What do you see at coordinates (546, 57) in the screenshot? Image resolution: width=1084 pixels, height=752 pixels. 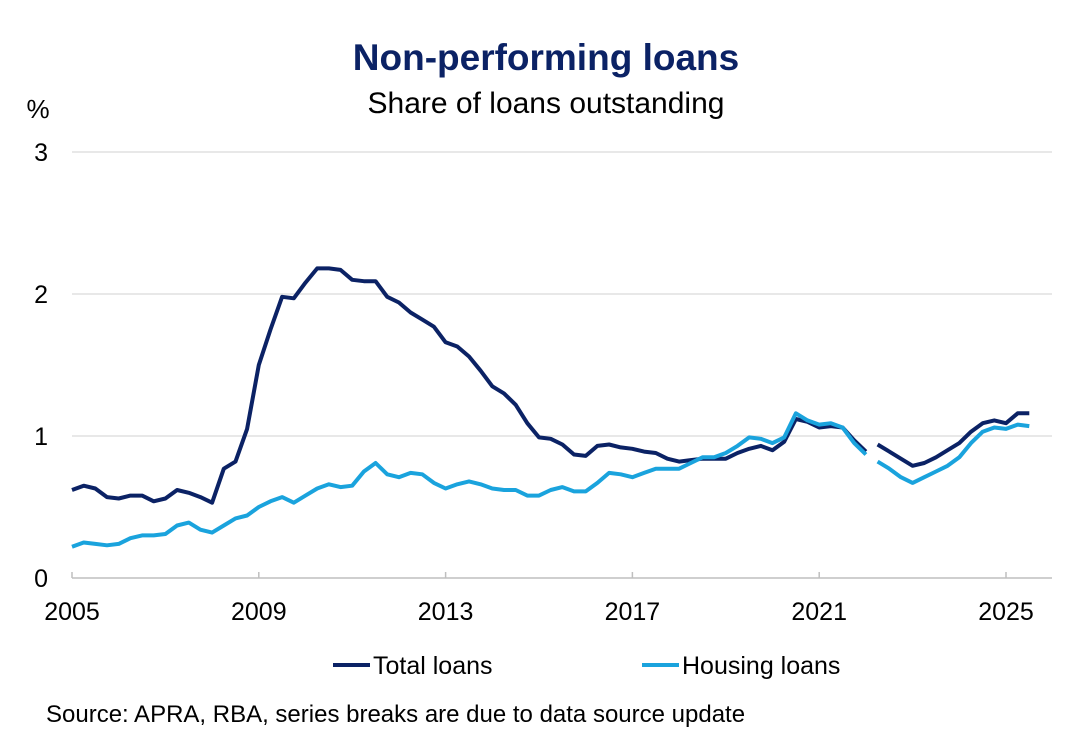 I see `chart-title: Non-performing loans` at bounding box center [546, 57].